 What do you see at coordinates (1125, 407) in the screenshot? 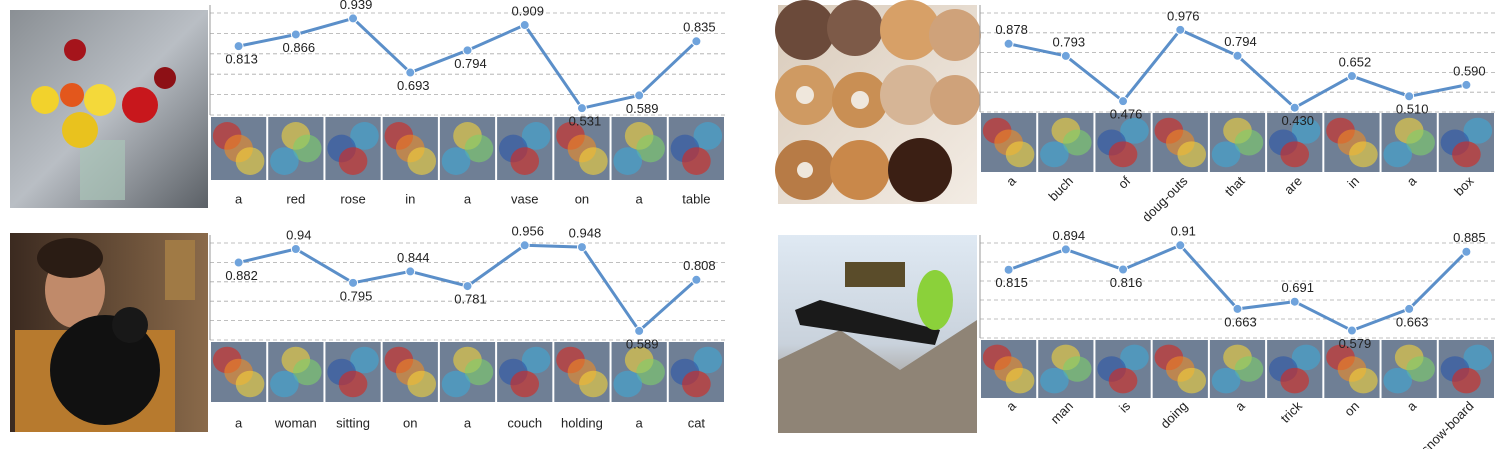
I see `x-tick-label: is` at bounding box center [1125, 407].